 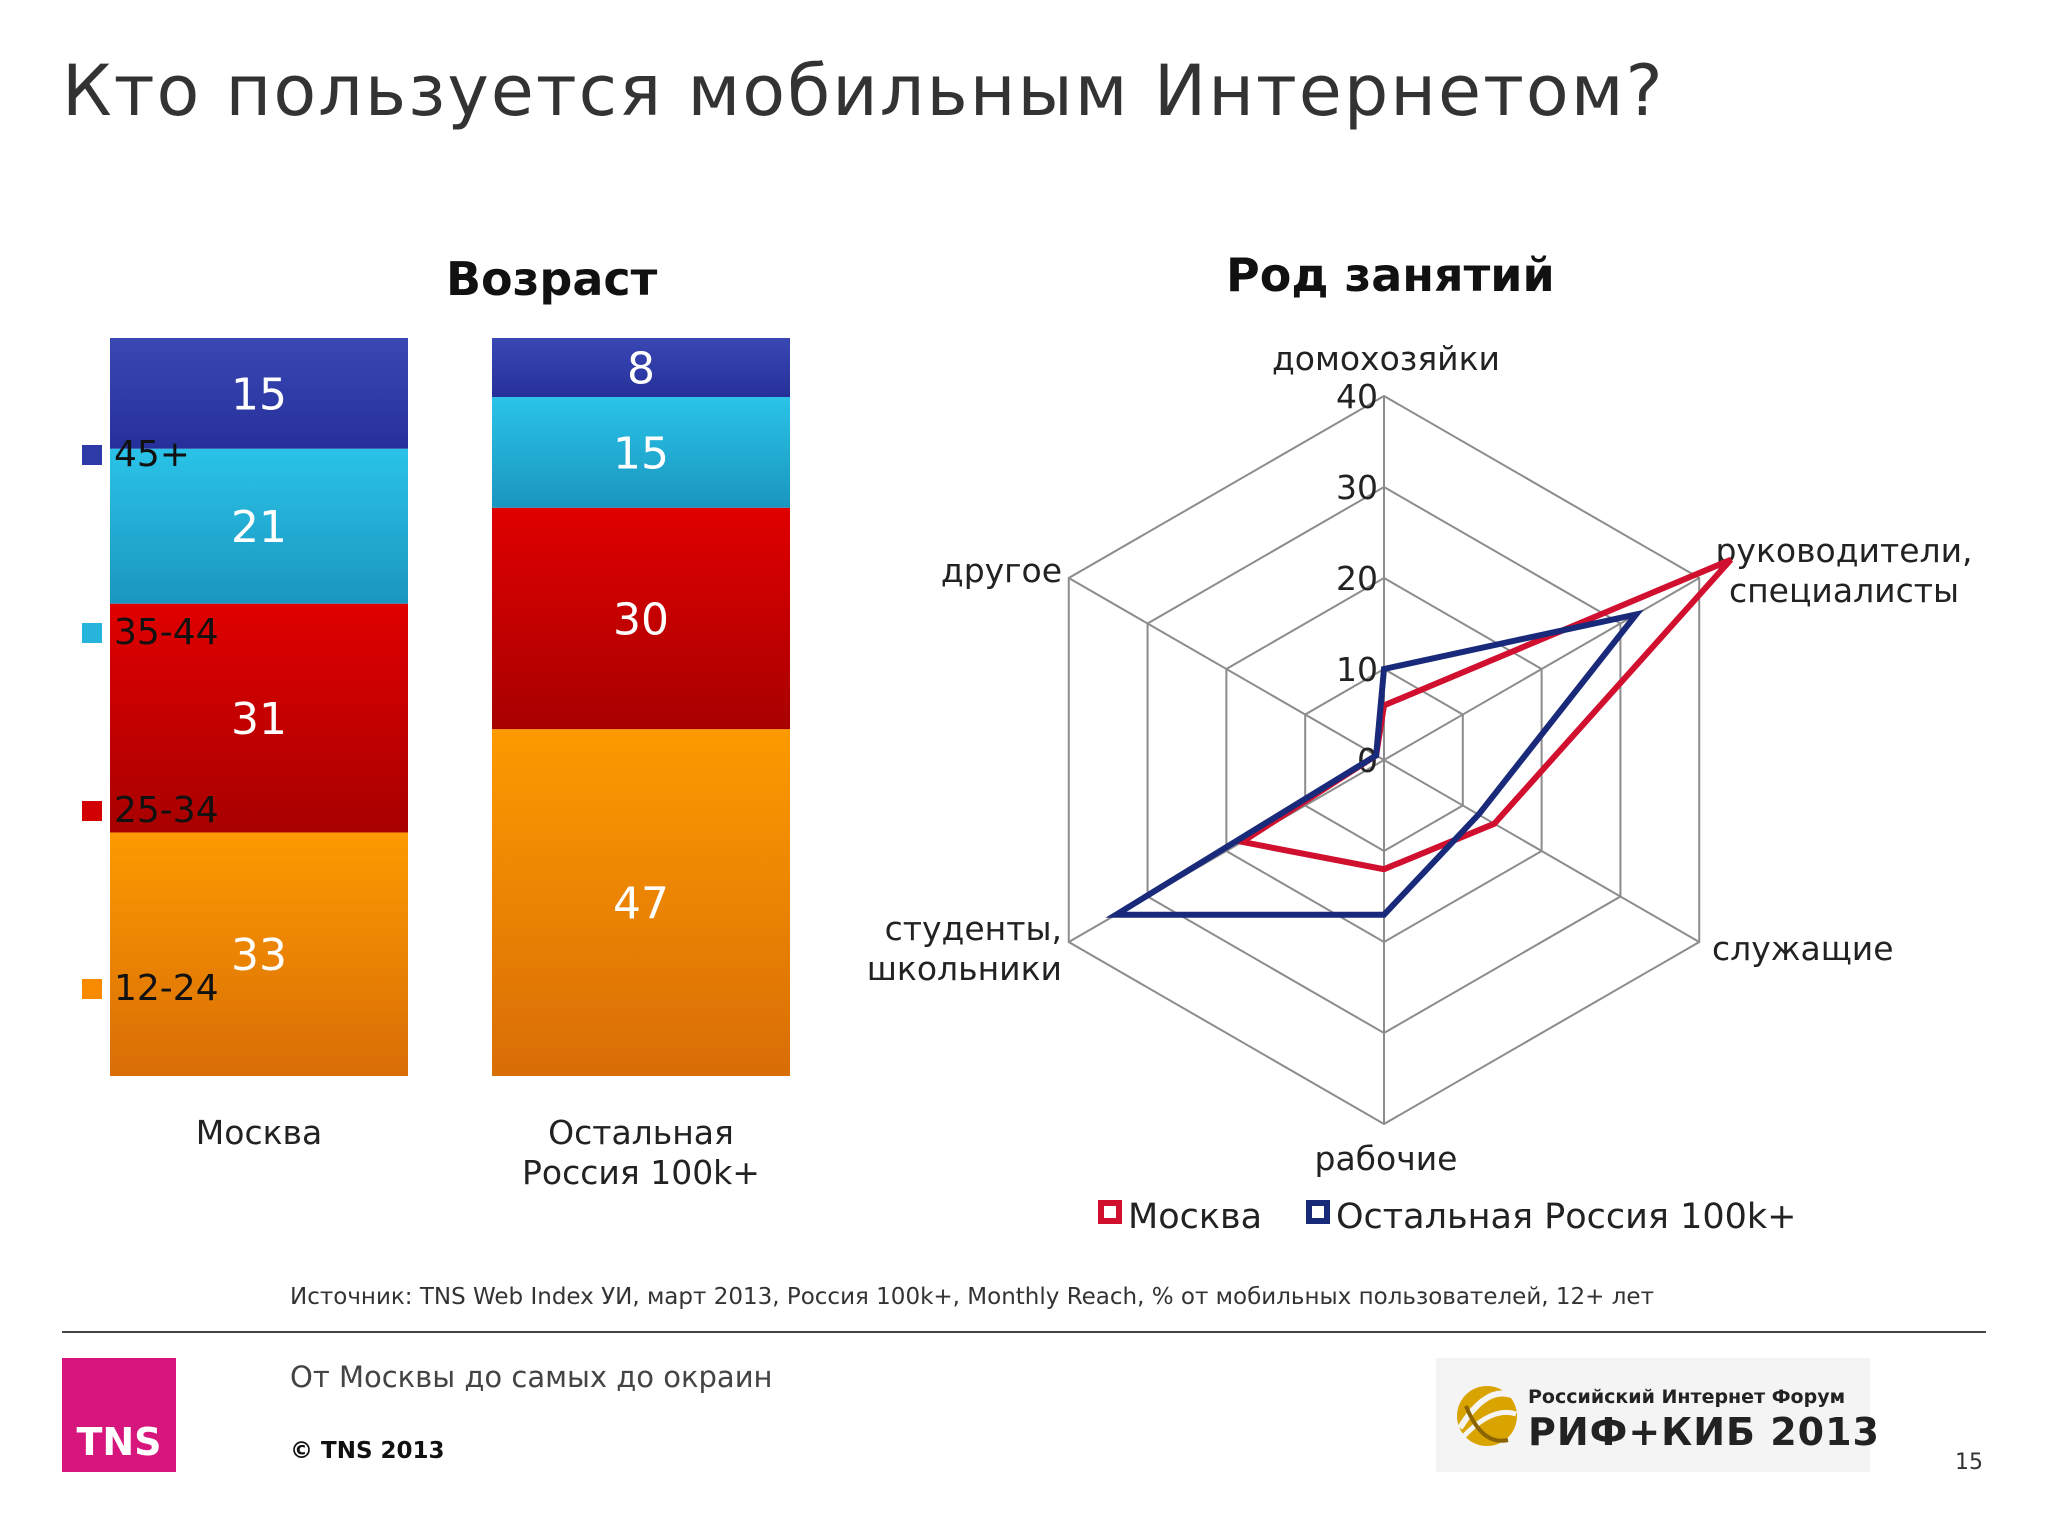 I want to click on bar-value-label: 31, so click(x=259, y=719).